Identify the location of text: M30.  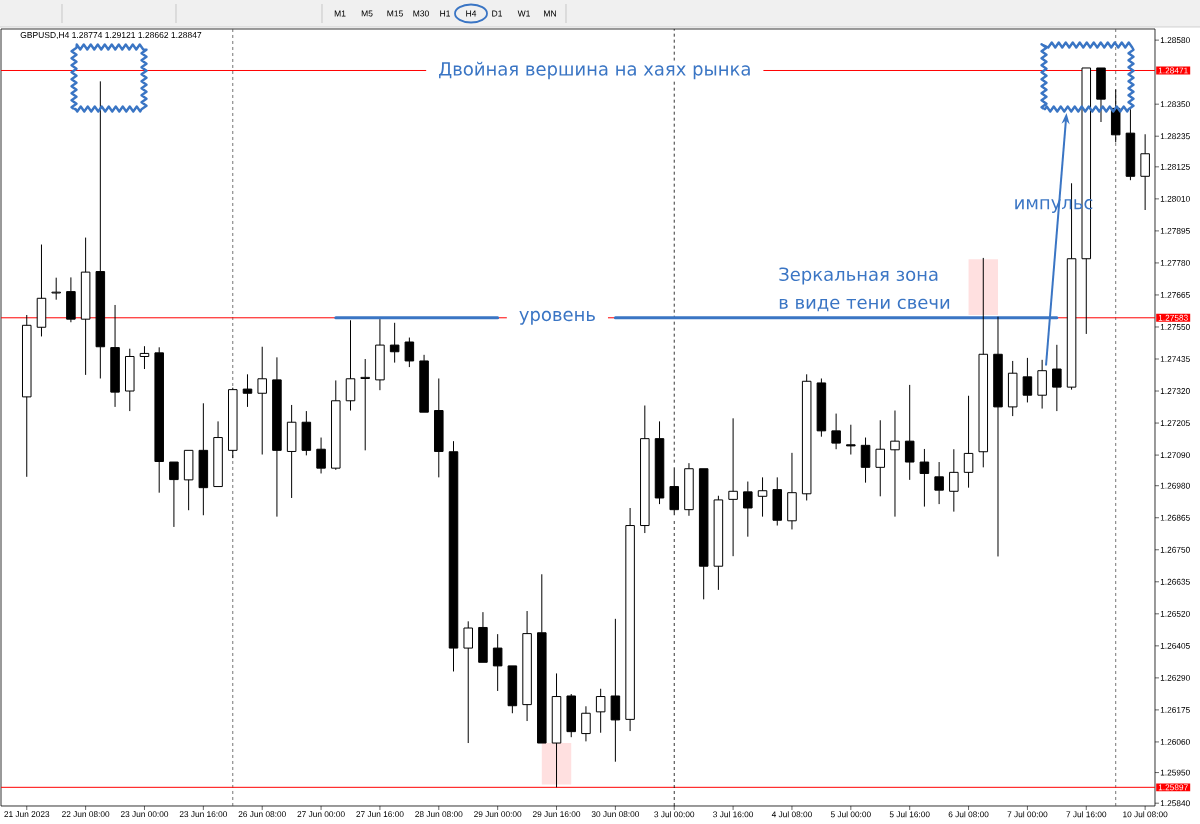
(421, 13).